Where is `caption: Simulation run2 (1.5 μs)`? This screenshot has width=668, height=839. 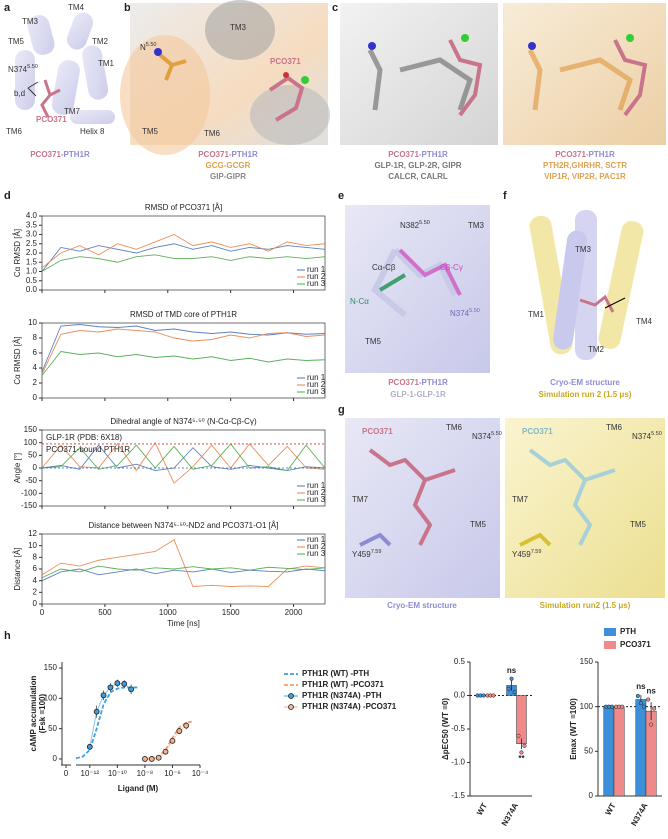 caption: Simulation run2 (1.5 μs) is located at coordinates (585, 605).